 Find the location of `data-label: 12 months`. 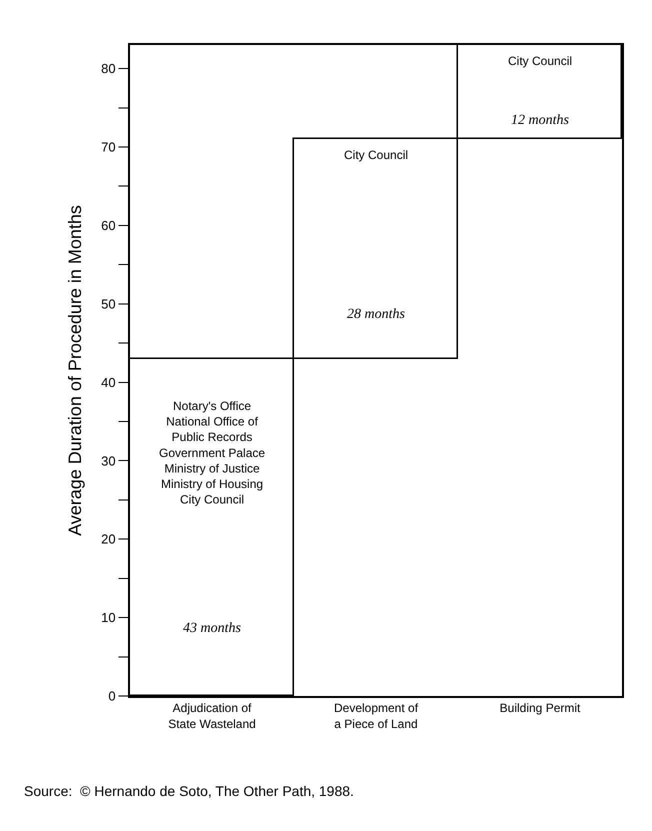

data-label: 12 months is located at coordinates (540, 120).